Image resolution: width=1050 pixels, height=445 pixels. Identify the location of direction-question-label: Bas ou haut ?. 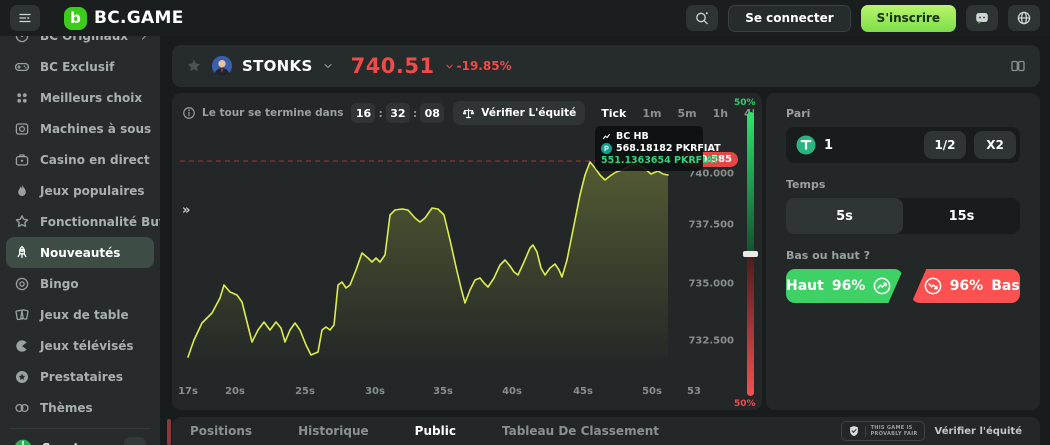
(828, 255).